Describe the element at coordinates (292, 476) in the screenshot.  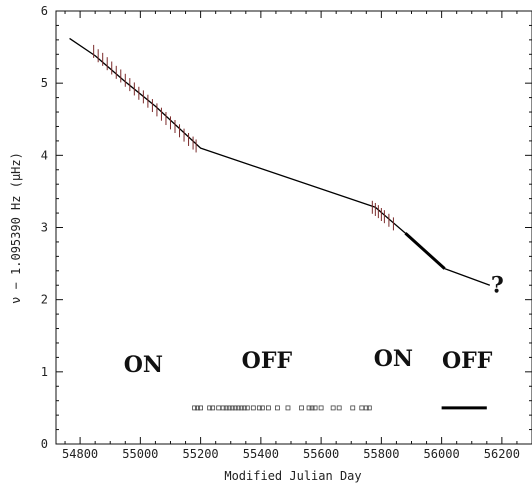
I see `x-axis-label: Modified Julian Day` at that location.